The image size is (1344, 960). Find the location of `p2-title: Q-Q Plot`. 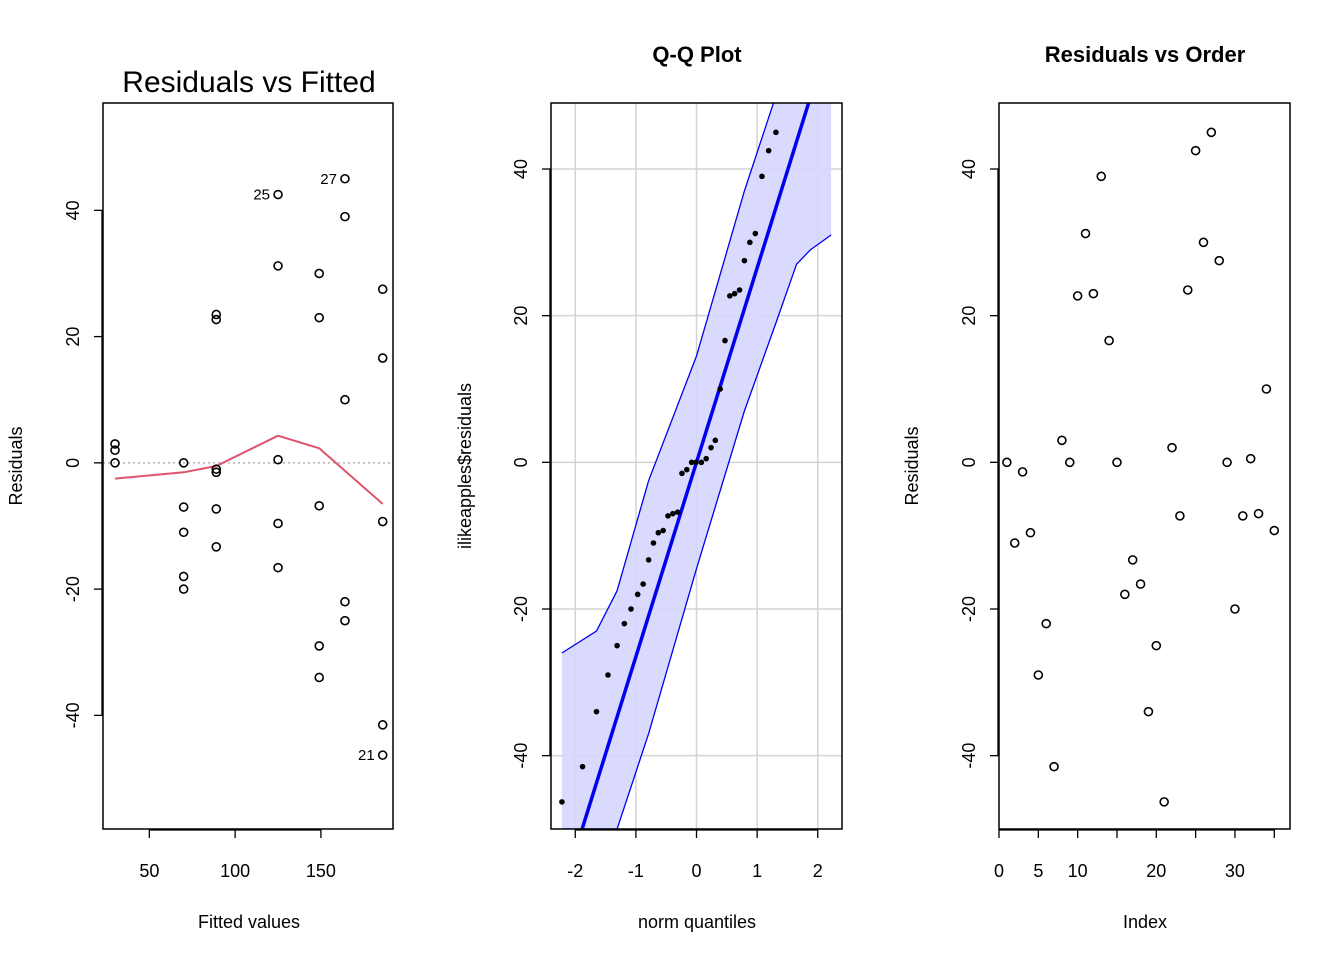

p2-title: Q-Q Plot is located at coordinates (697, 54).